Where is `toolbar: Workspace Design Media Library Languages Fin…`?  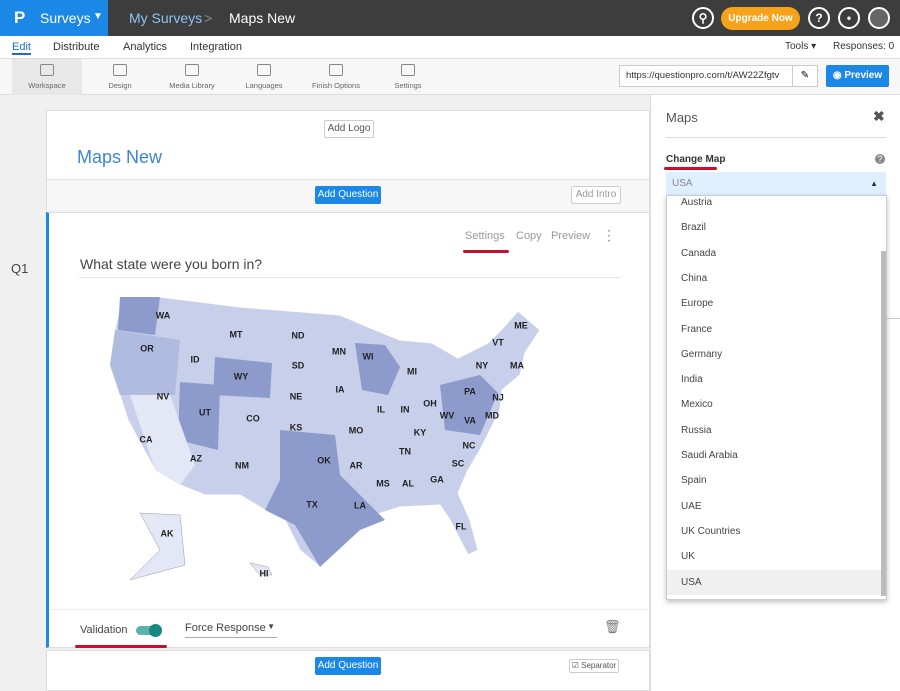 toolbar: Workspace Design Media Library Languages Fin… is located at coordinates (450, 77).